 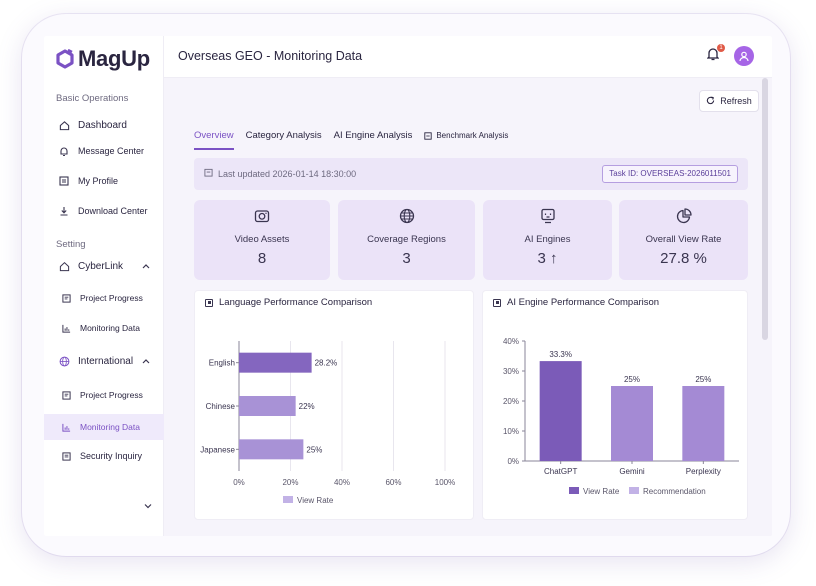 I want to click on chevron-up-icon, so click(x=146, y=266).